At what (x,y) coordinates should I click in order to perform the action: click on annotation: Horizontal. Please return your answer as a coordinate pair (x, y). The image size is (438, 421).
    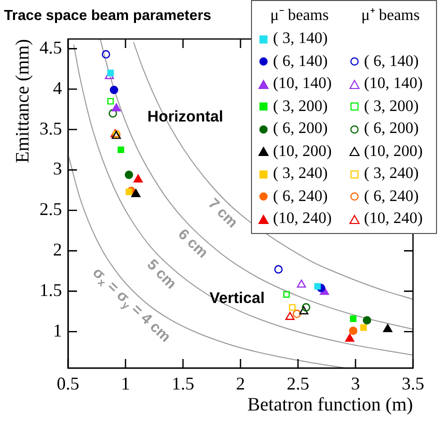
    Looking at the image, I should click on (185, 117).